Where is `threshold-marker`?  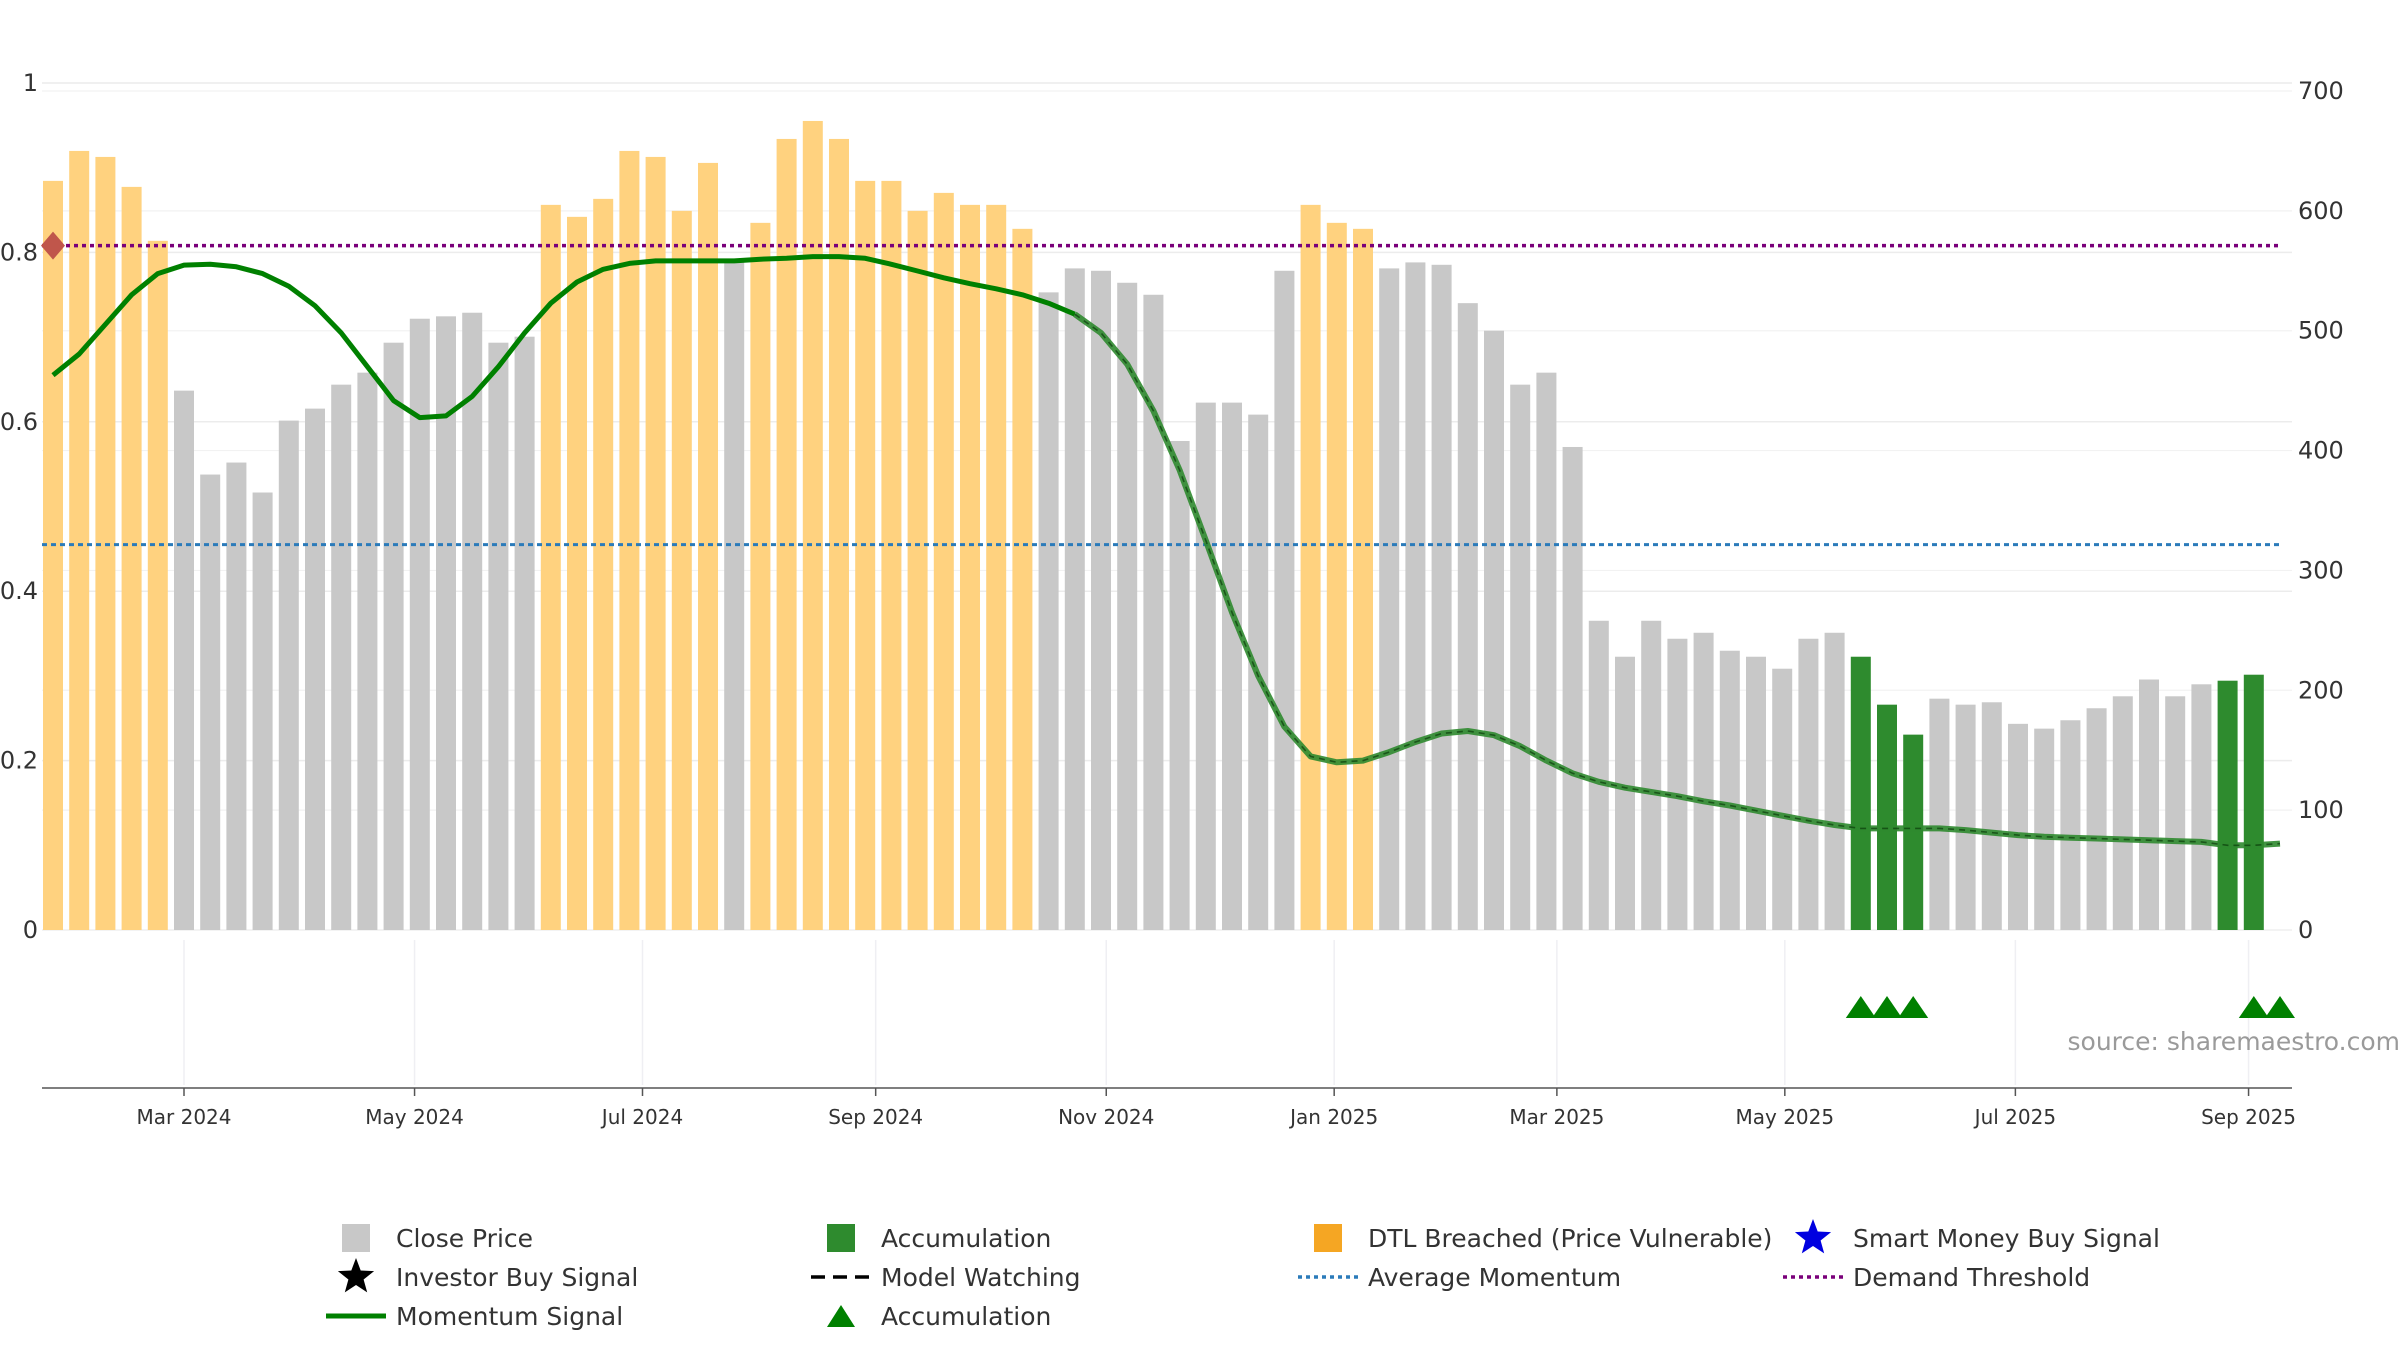
threshold-marker is located at coordinates (53, 245).